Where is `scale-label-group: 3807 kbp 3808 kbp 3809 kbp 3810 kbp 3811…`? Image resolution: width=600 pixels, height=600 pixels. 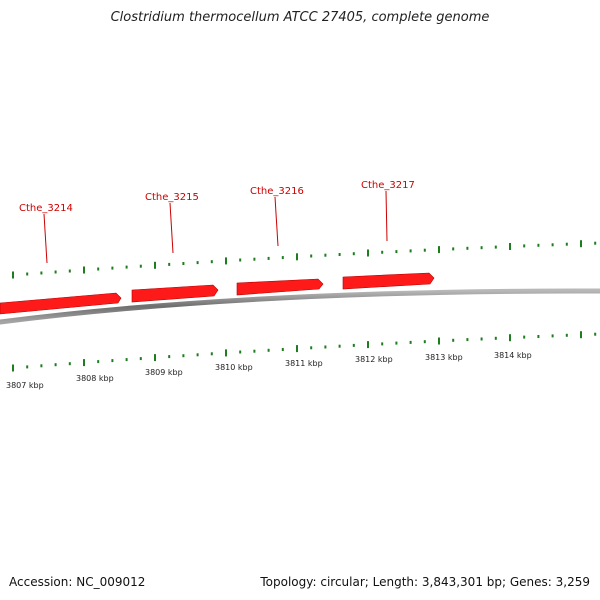
scale-label-group: 3807 kbp 3808 kbp 3809 kbp 3810 kbp 3811… is located at coordinates (269, 370).